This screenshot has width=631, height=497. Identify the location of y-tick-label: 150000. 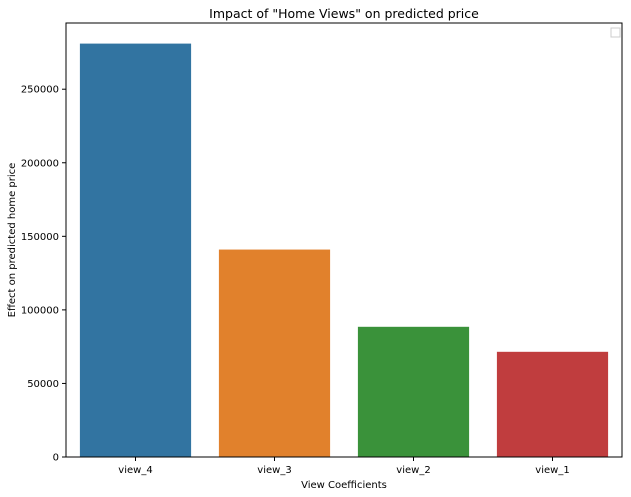
(40, 237).